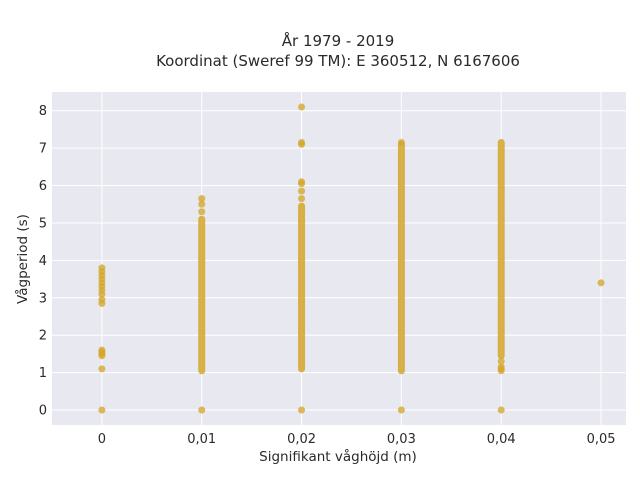  I want to click on y-tick-label: 0, so click(43, 411).